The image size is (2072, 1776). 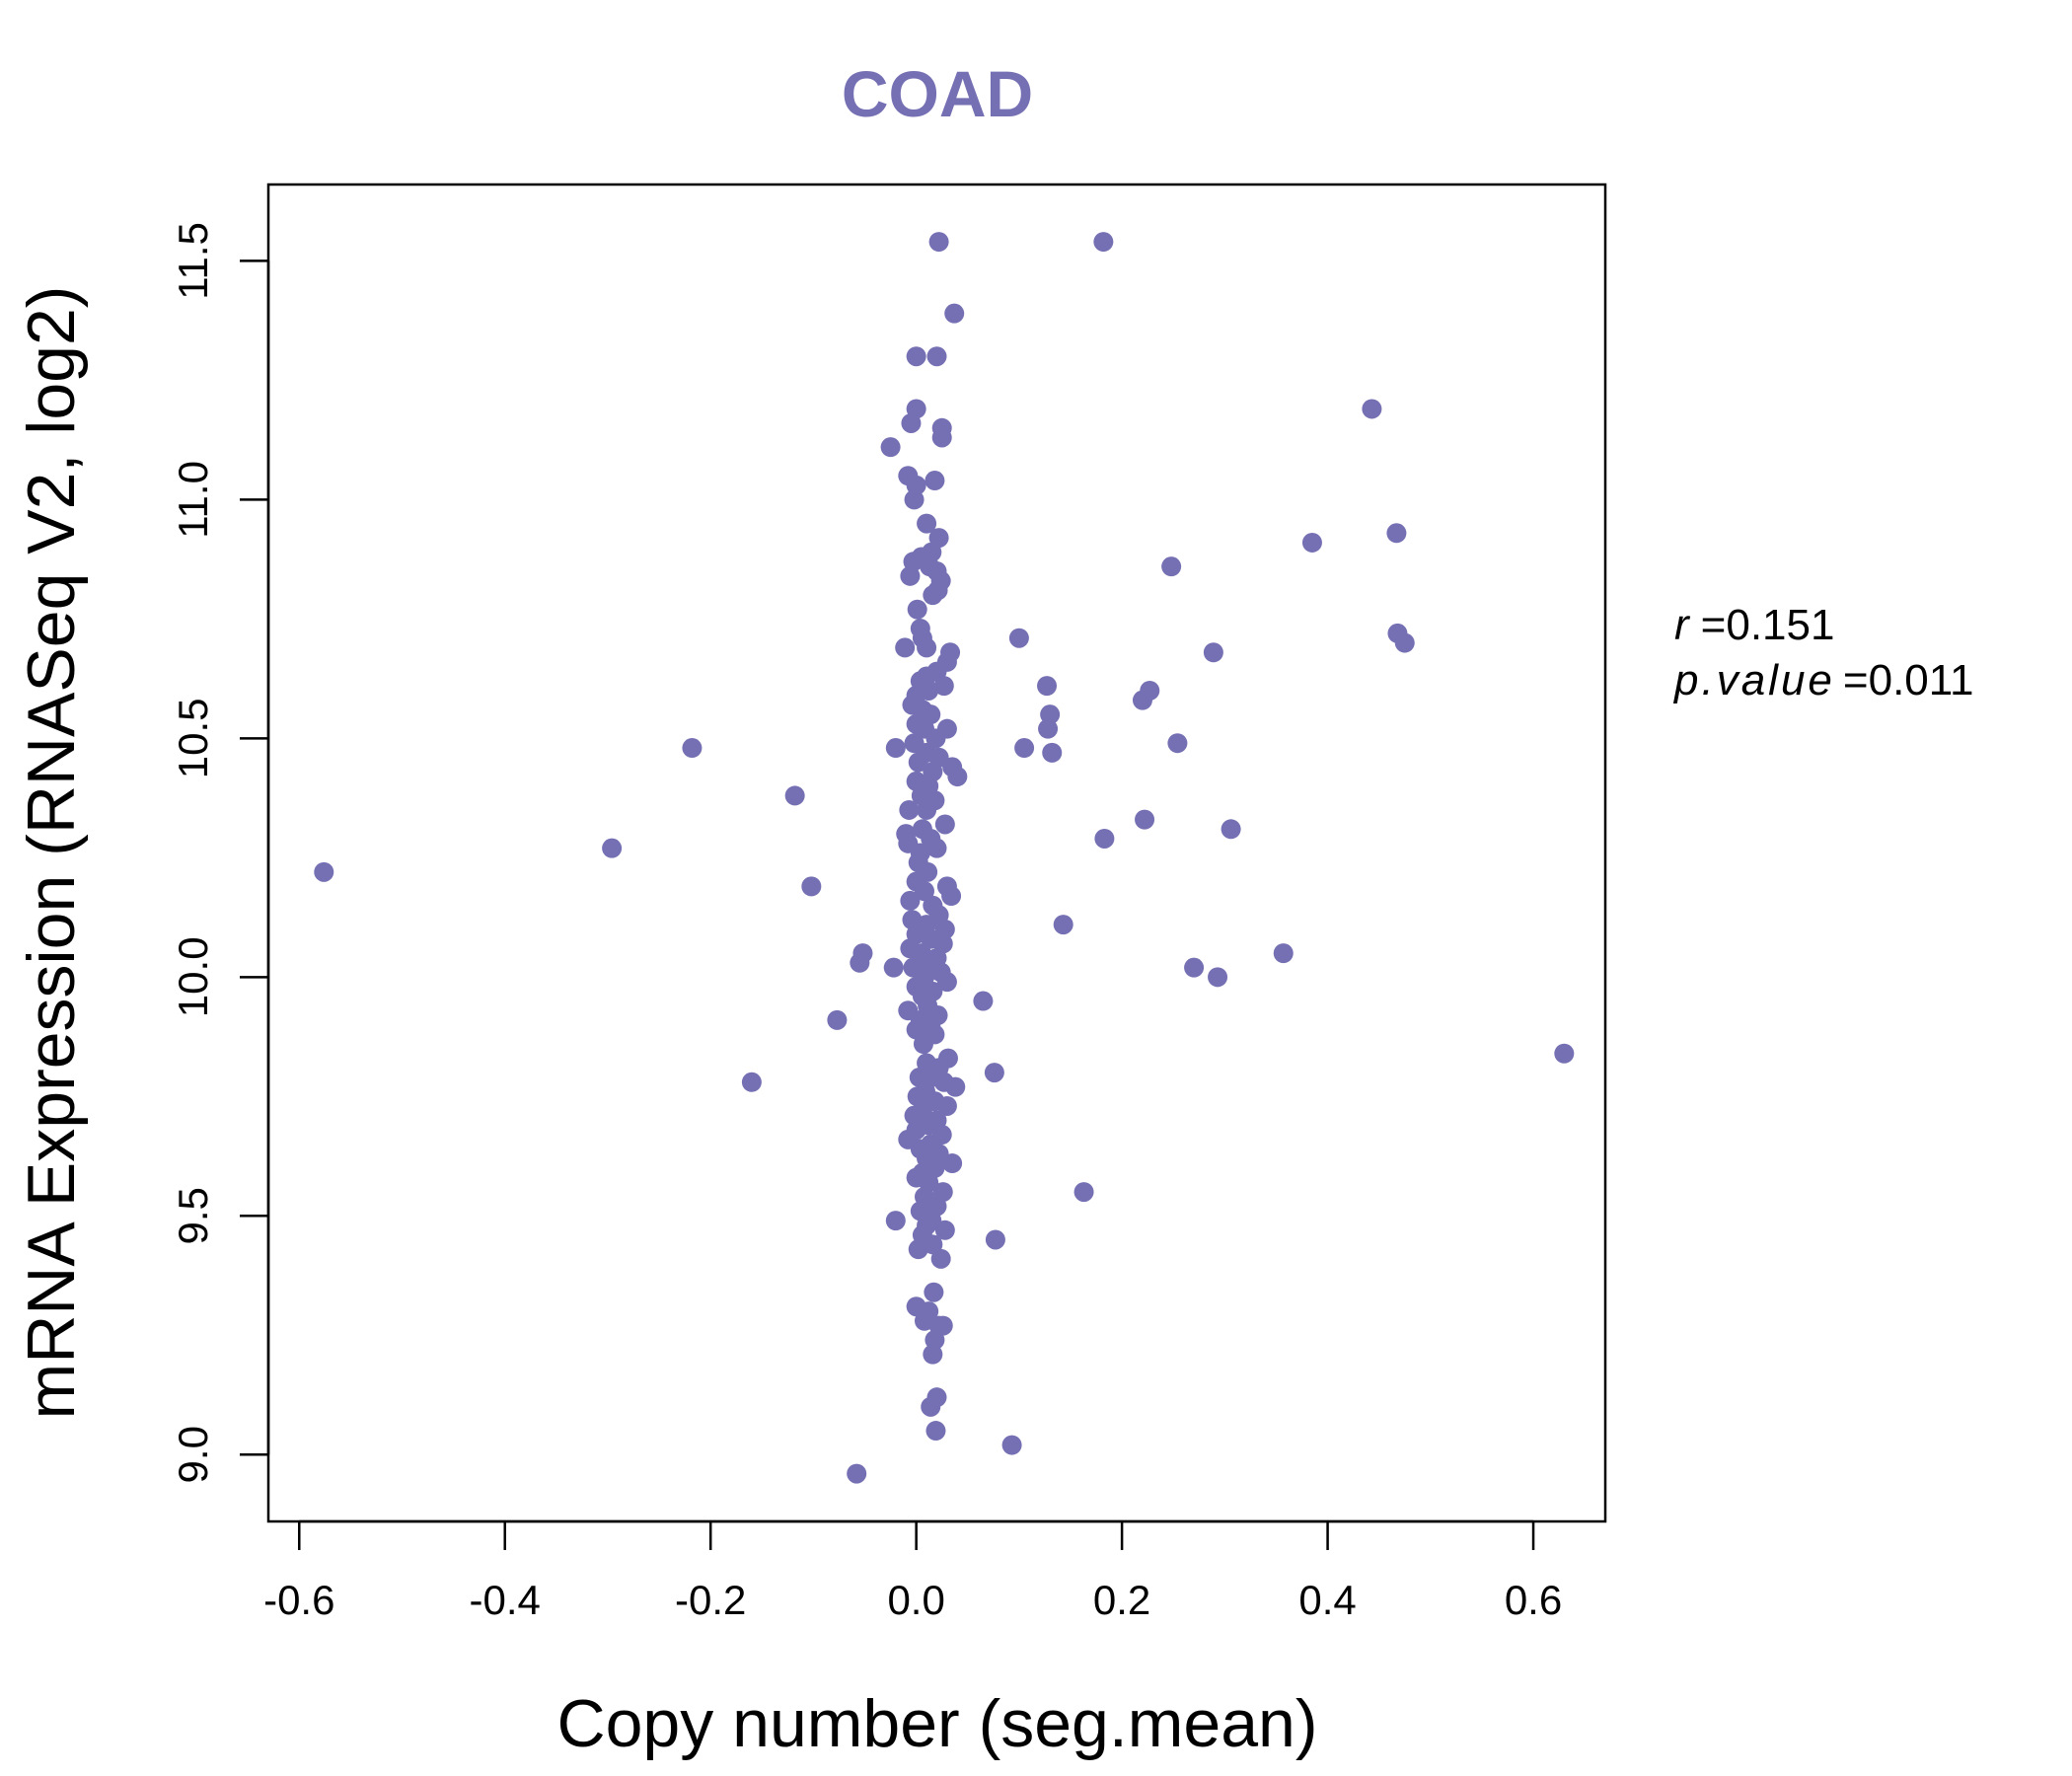 I want to click on y-axis-title: mRNA Expression (RNASeq V2, log2), so click(x=52, y=853).